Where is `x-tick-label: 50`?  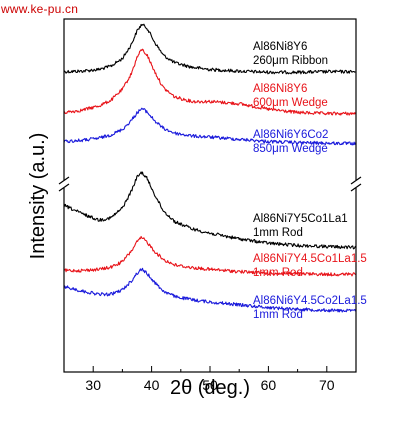
x-tick-label: 50 is located at coordinates (210, 385).